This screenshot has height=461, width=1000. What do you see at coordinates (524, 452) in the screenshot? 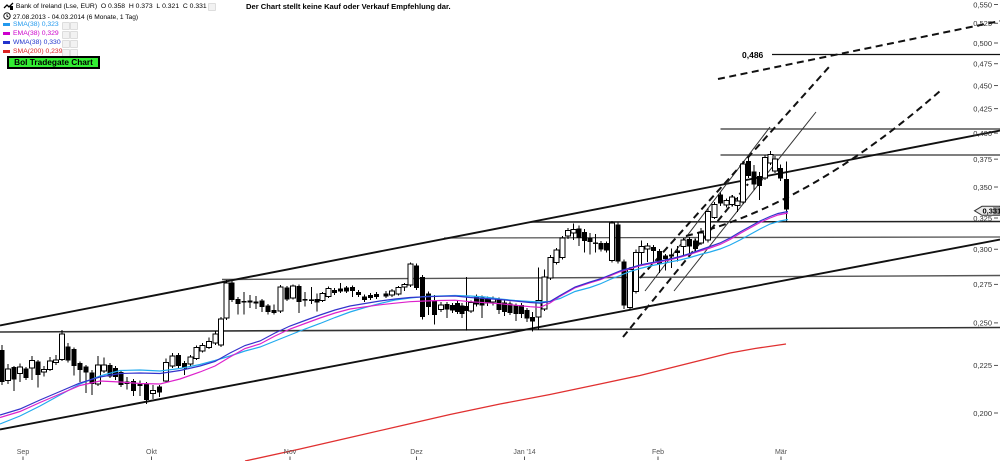
I see `svg-text: Jan '14` at bounding box center [524, 452].